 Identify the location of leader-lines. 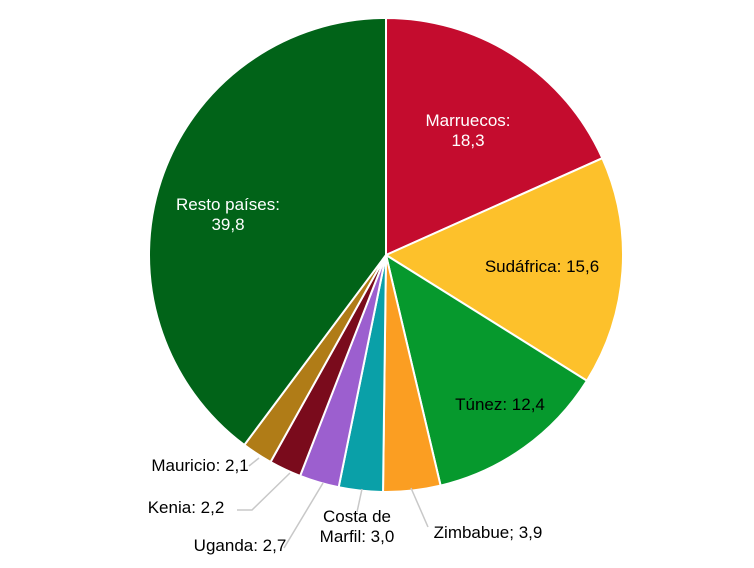
(333, 503).